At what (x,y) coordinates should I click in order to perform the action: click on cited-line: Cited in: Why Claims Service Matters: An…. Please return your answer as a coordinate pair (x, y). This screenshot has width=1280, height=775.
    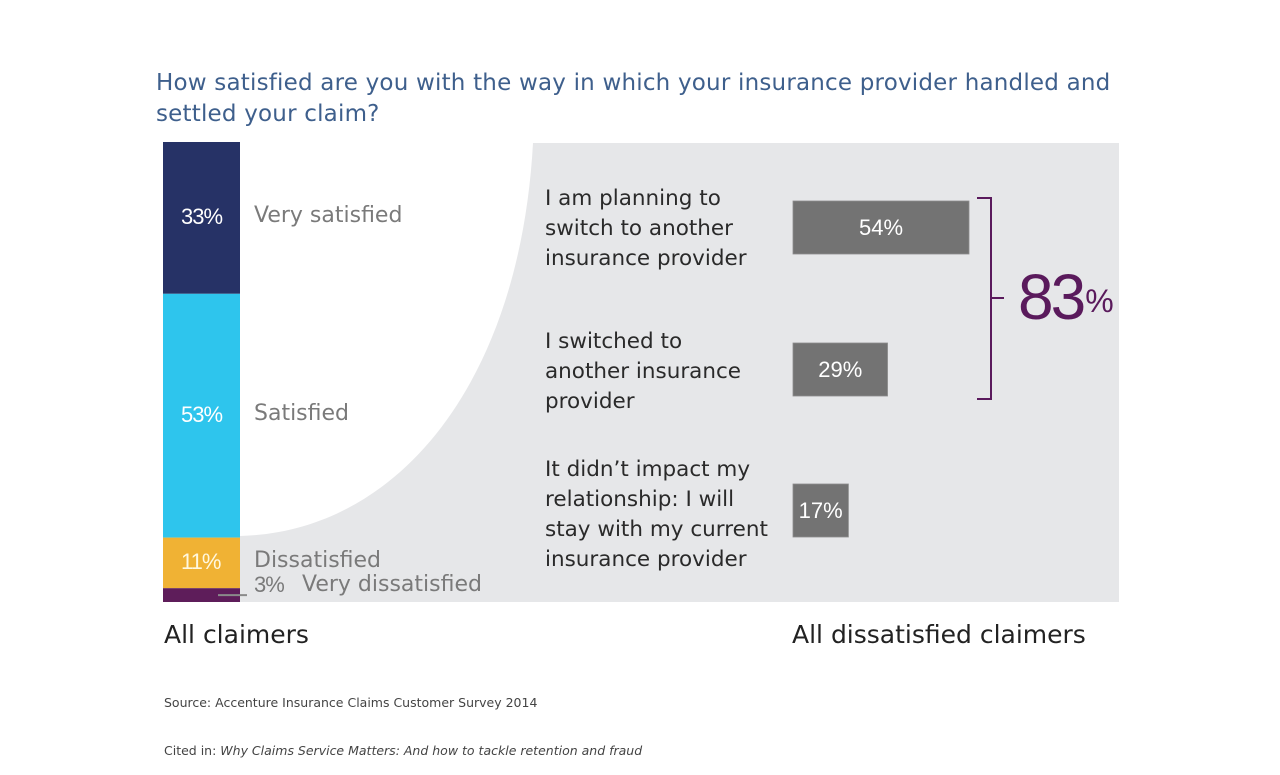
    Looking at the image, I should click on (403, 751).